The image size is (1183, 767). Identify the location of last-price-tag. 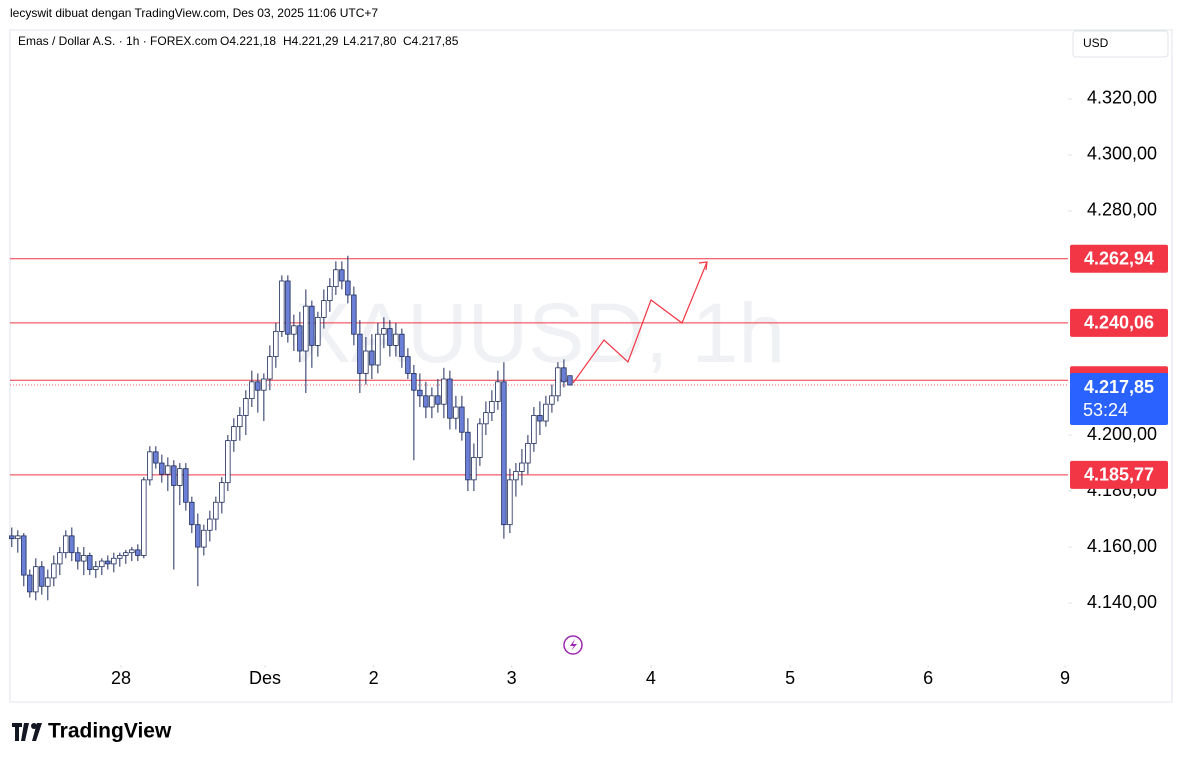
(1119, 399).